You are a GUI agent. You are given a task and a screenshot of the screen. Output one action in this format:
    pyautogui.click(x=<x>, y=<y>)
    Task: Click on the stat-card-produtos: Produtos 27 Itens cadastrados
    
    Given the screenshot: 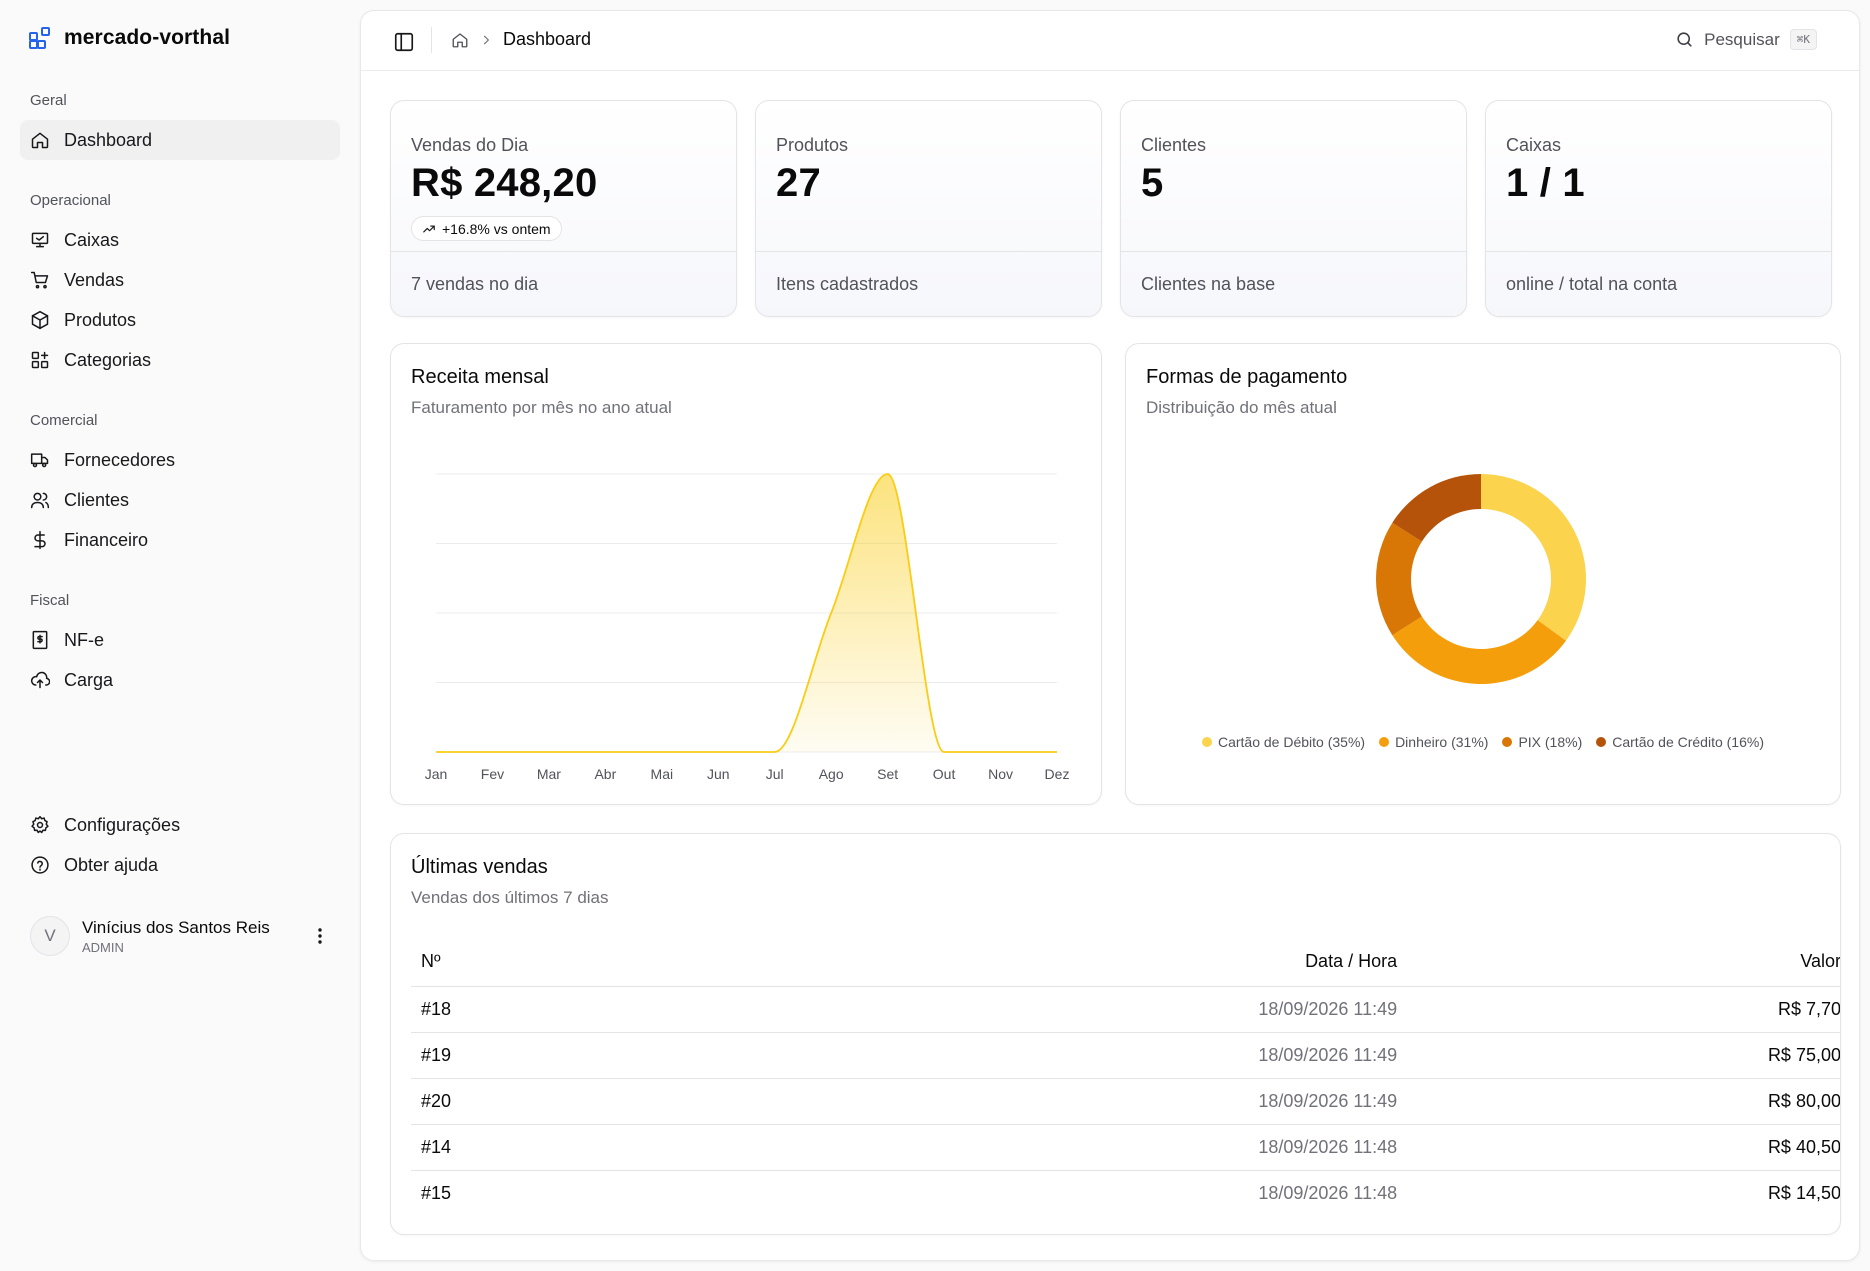 What is the action you would take?
    pyautogui.click(x=928, y=208)
    